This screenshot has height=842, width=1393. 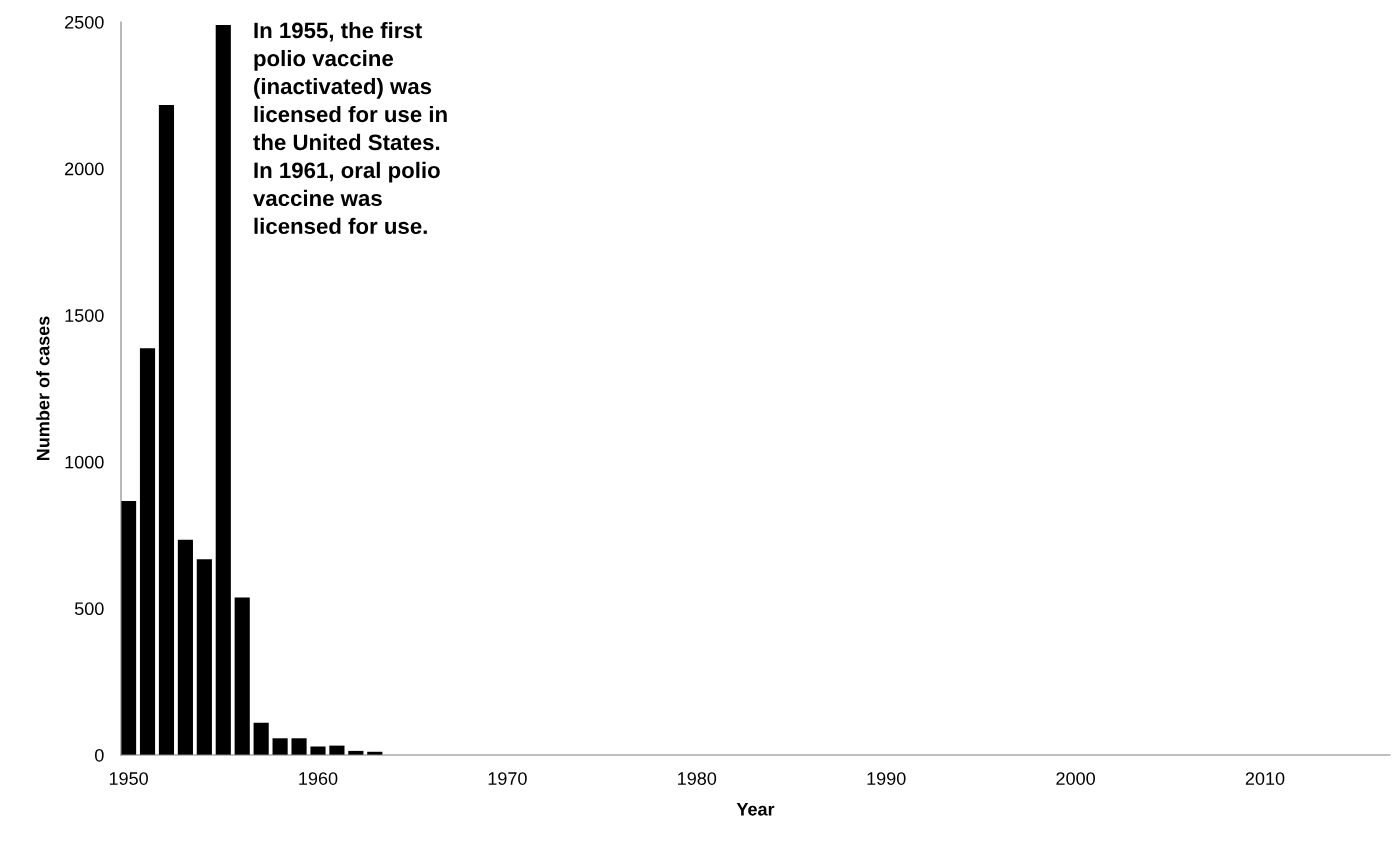 What do you see at coordinates (1075, 778) in the screenshot?
I see `x-tick-label: 2000` at bounding box center [1075, 778].